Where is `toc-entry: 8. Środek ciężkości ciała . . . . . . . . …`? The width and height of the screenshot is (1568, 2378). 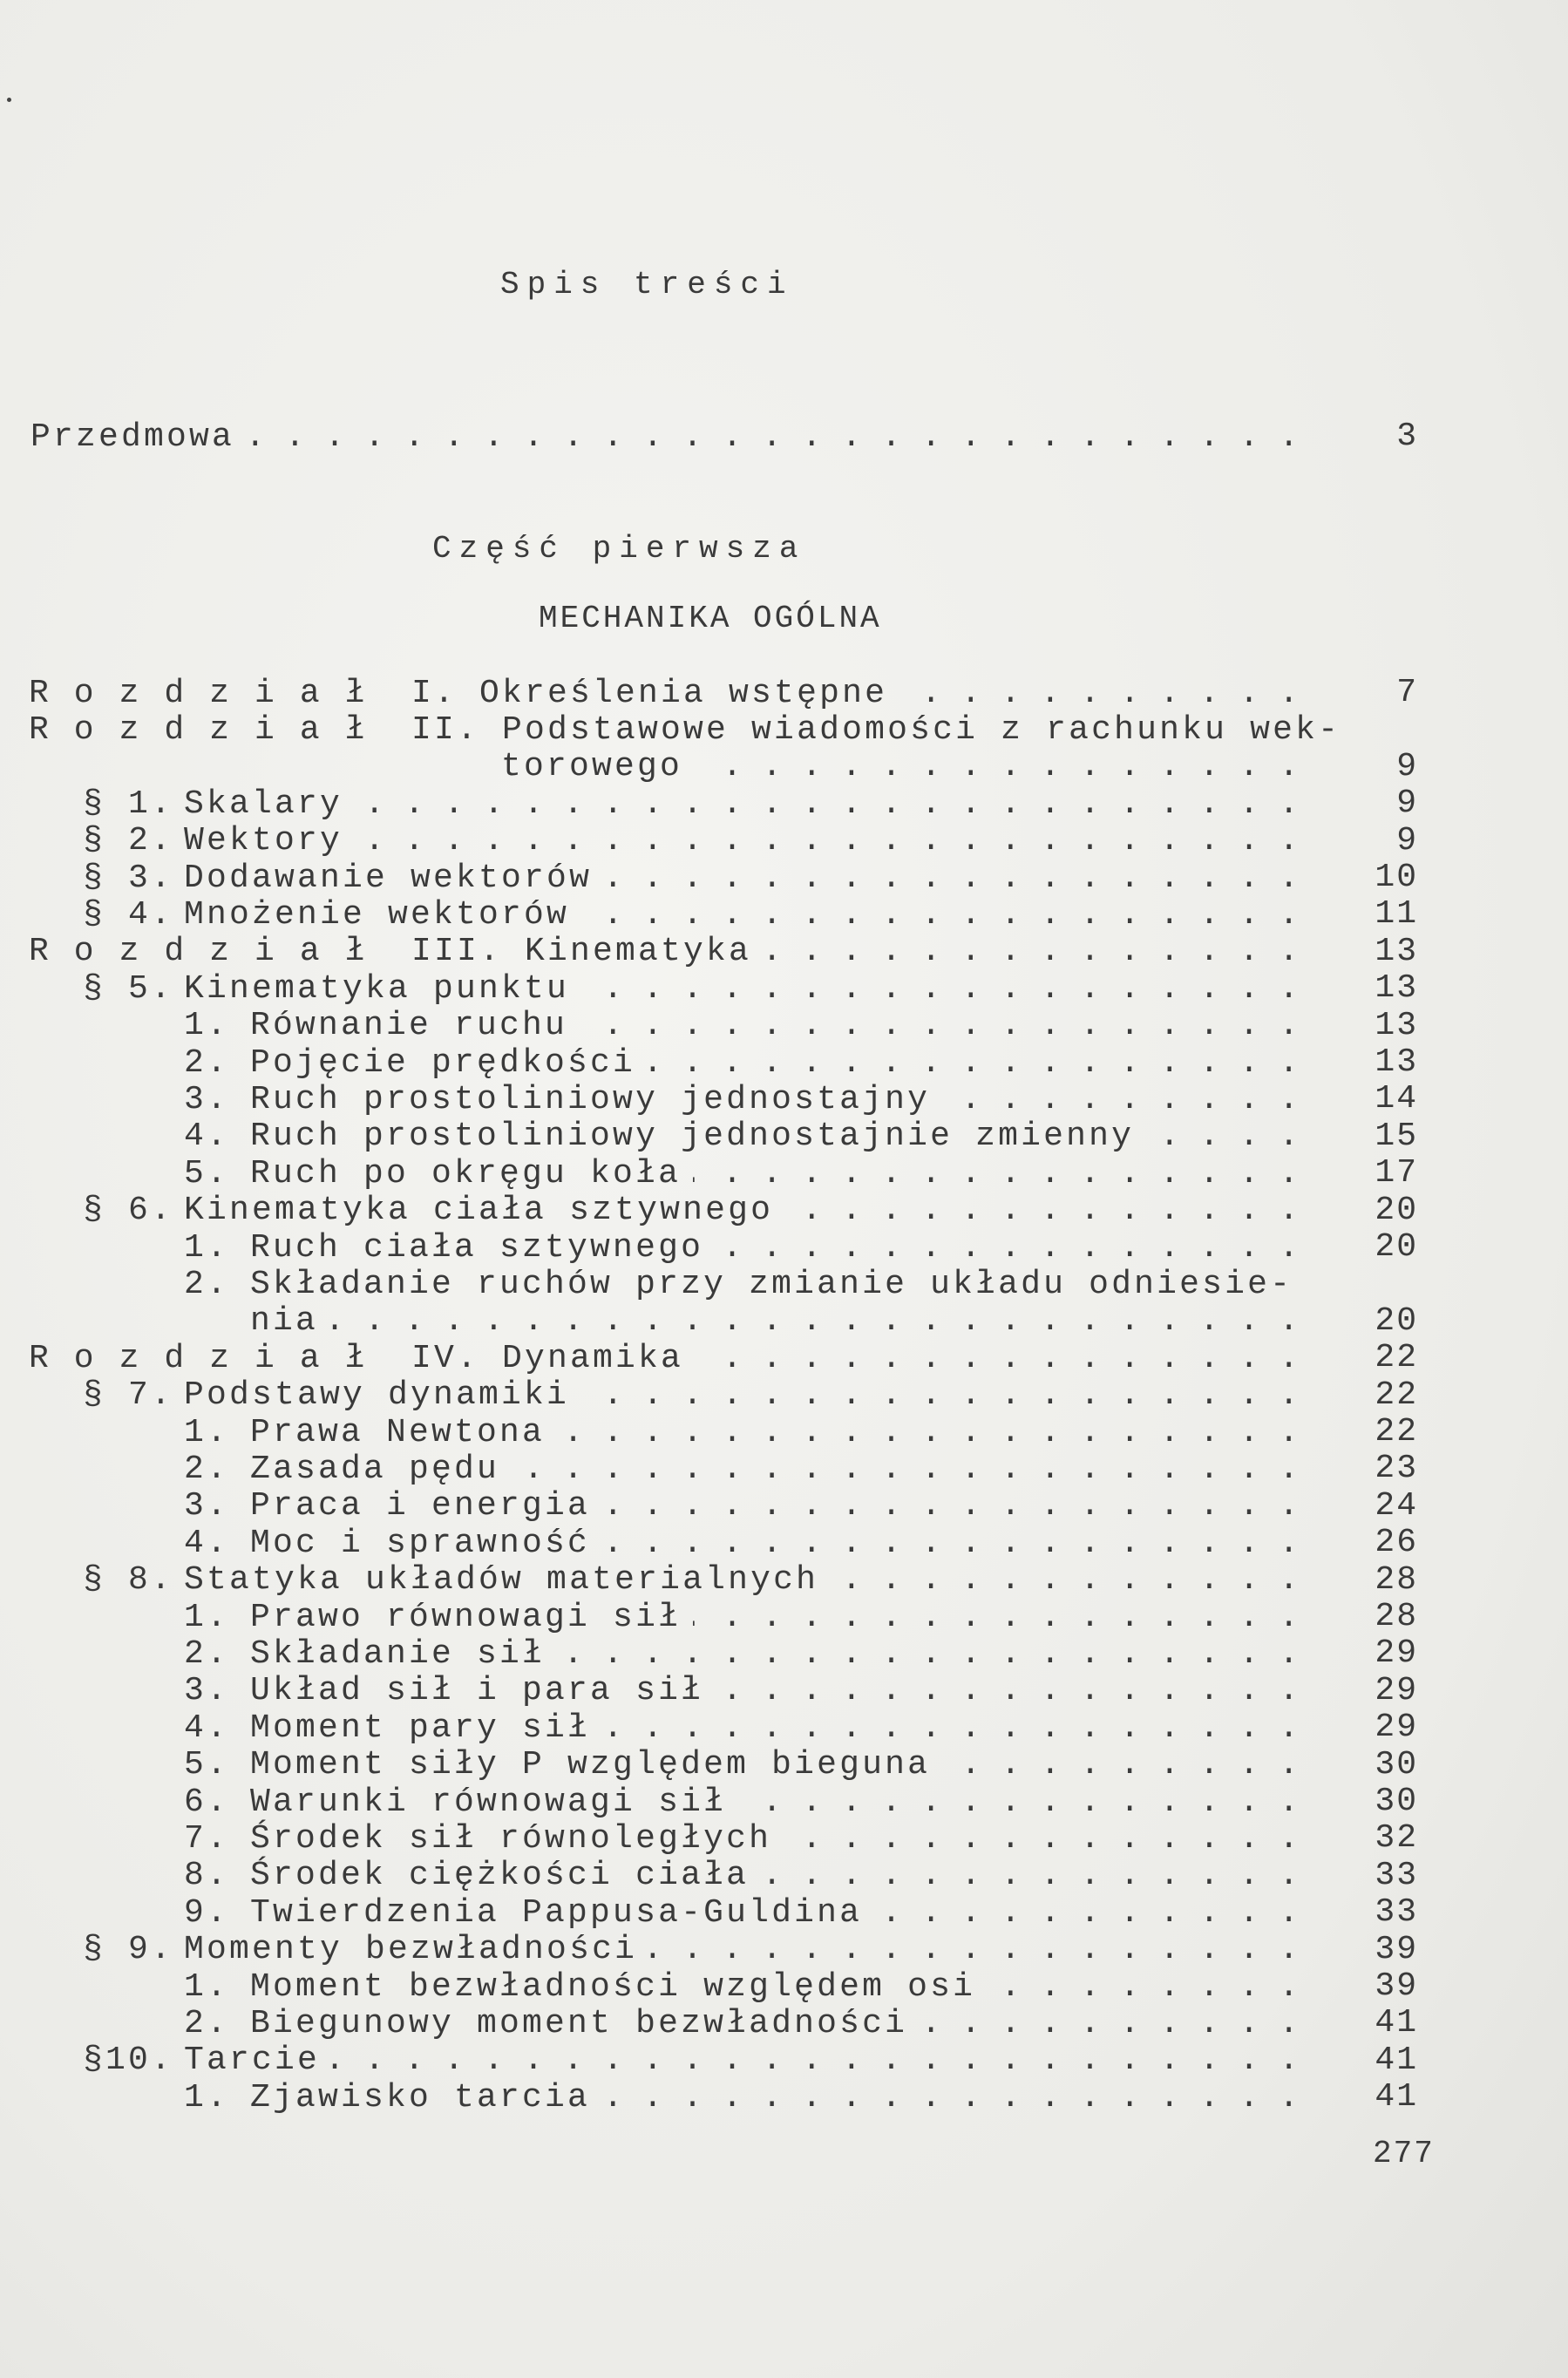
toc-entry: 8. Środek ciężkości ciała . . . . . . . . … is located at coordinates (649, 1876).